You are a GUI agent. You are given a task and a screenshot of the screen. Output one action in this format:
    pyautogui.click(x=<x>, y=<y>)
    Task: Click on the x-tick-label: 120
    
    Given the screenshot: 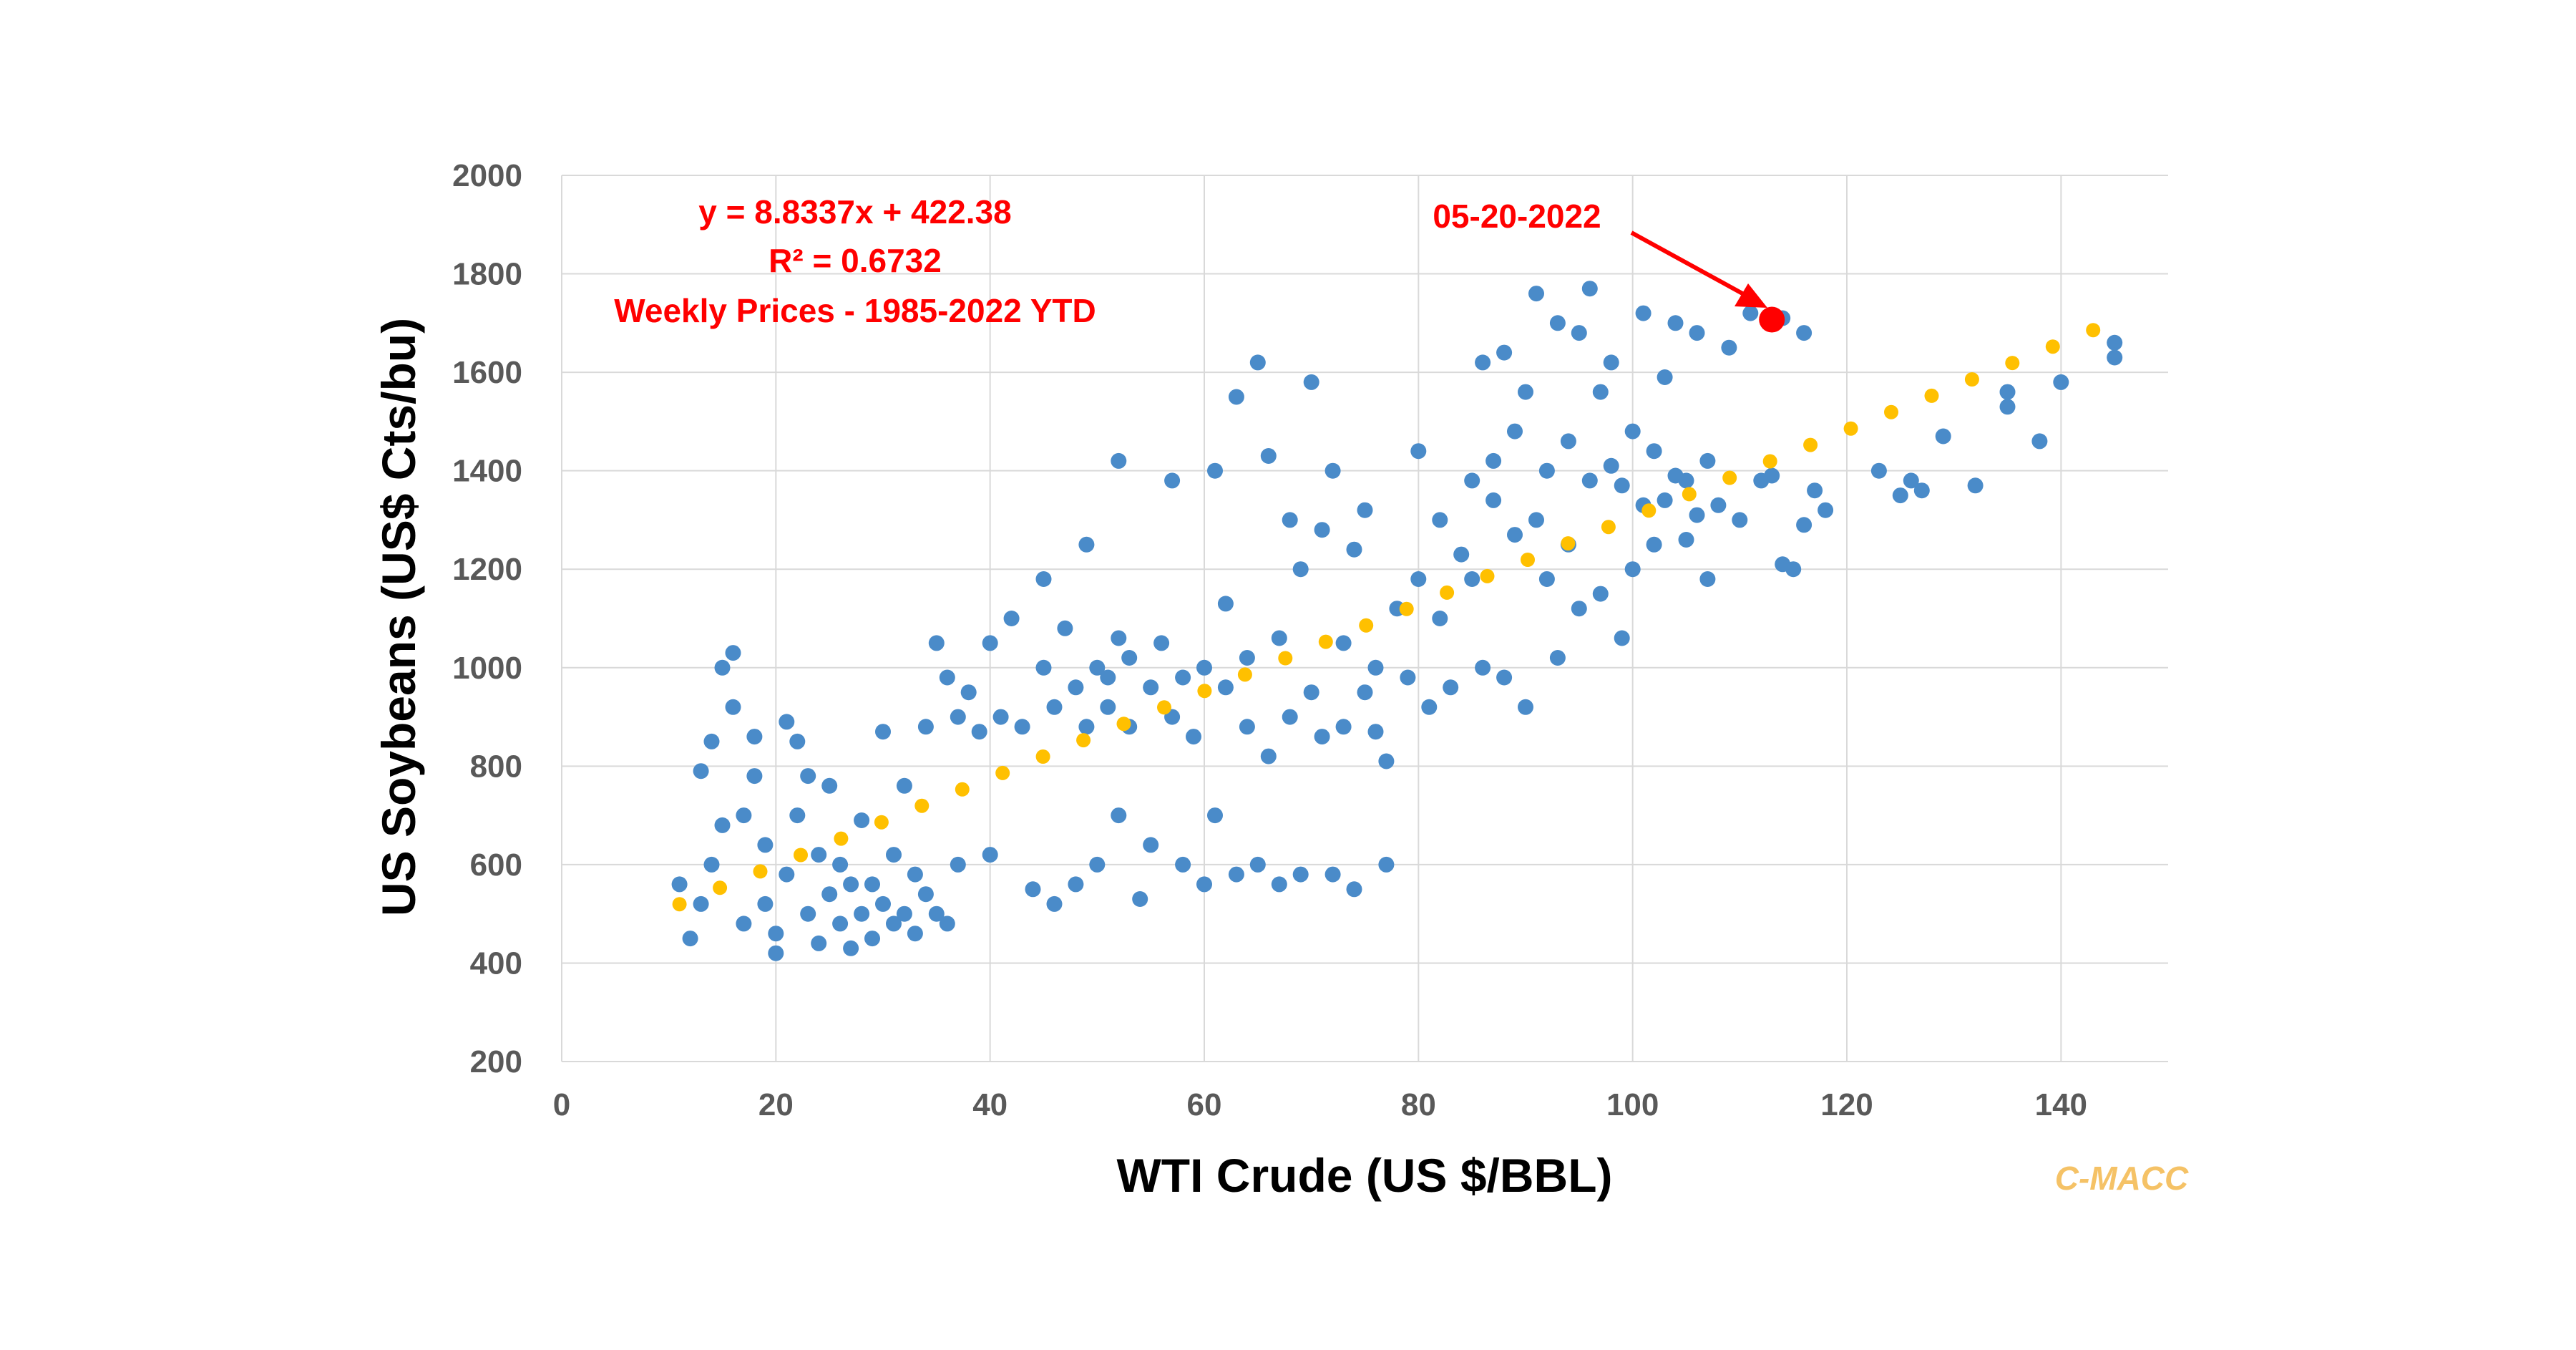 What is the action you would take?
    pyautogui.click(x=1847, y=1104)
    